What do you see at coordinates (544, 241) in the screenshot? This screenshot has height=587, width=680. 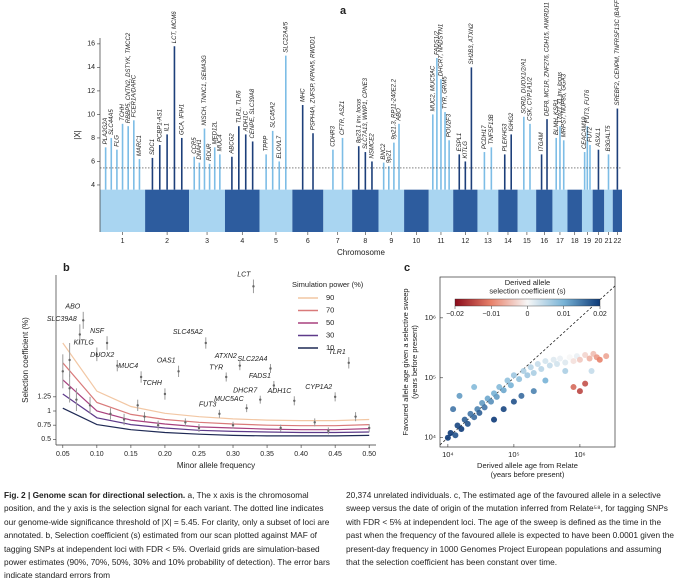 I see `x-tick-label: 16` at bounding box center [544, 241].